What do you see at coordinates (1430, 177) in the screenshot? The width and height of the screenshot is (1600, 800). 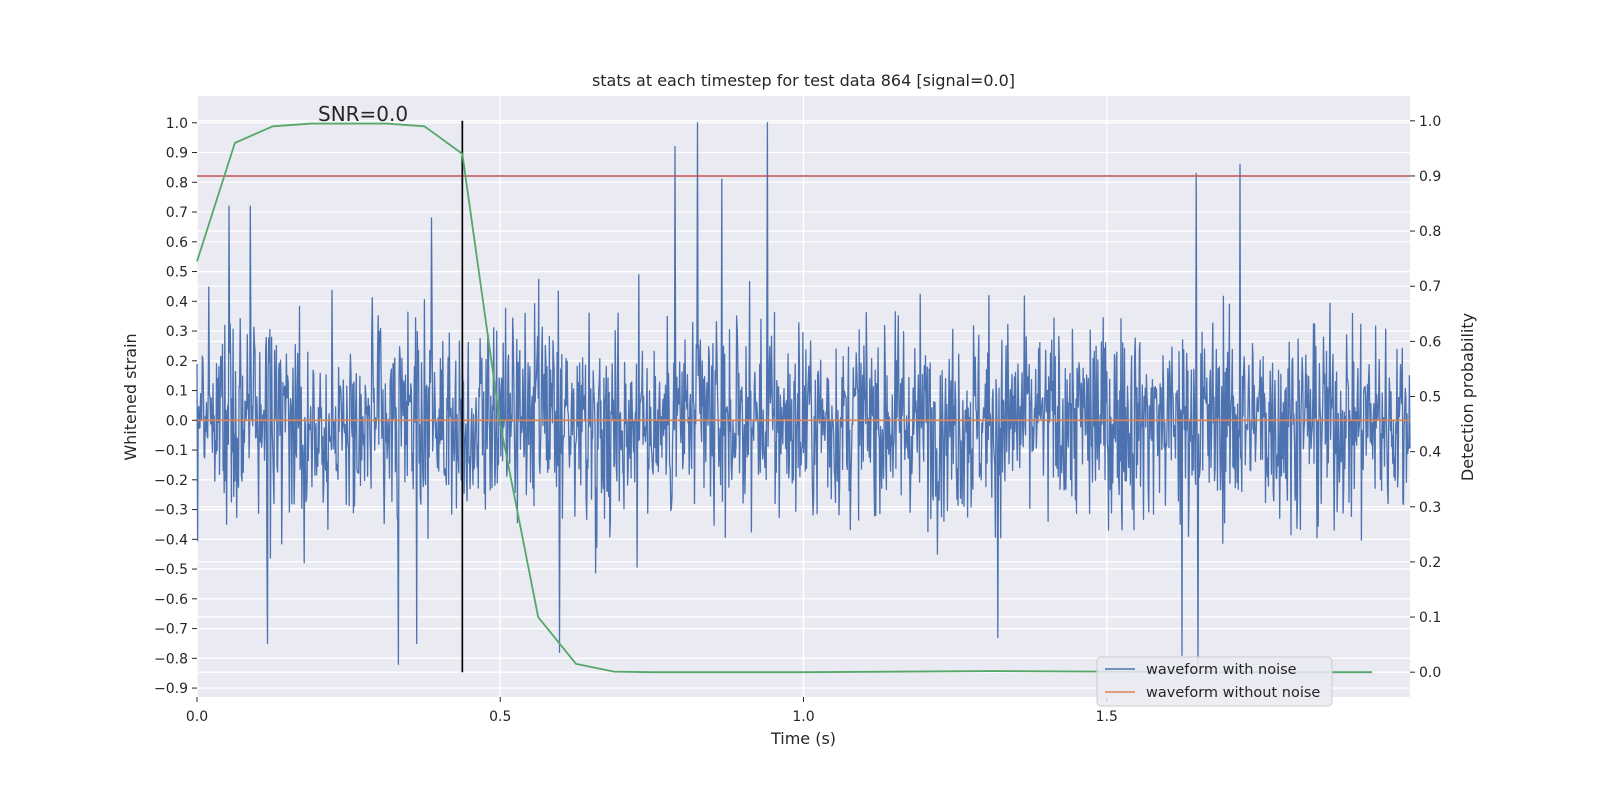 I see `y2-tick-label: 0.9` at bounding box center [1430, 177].